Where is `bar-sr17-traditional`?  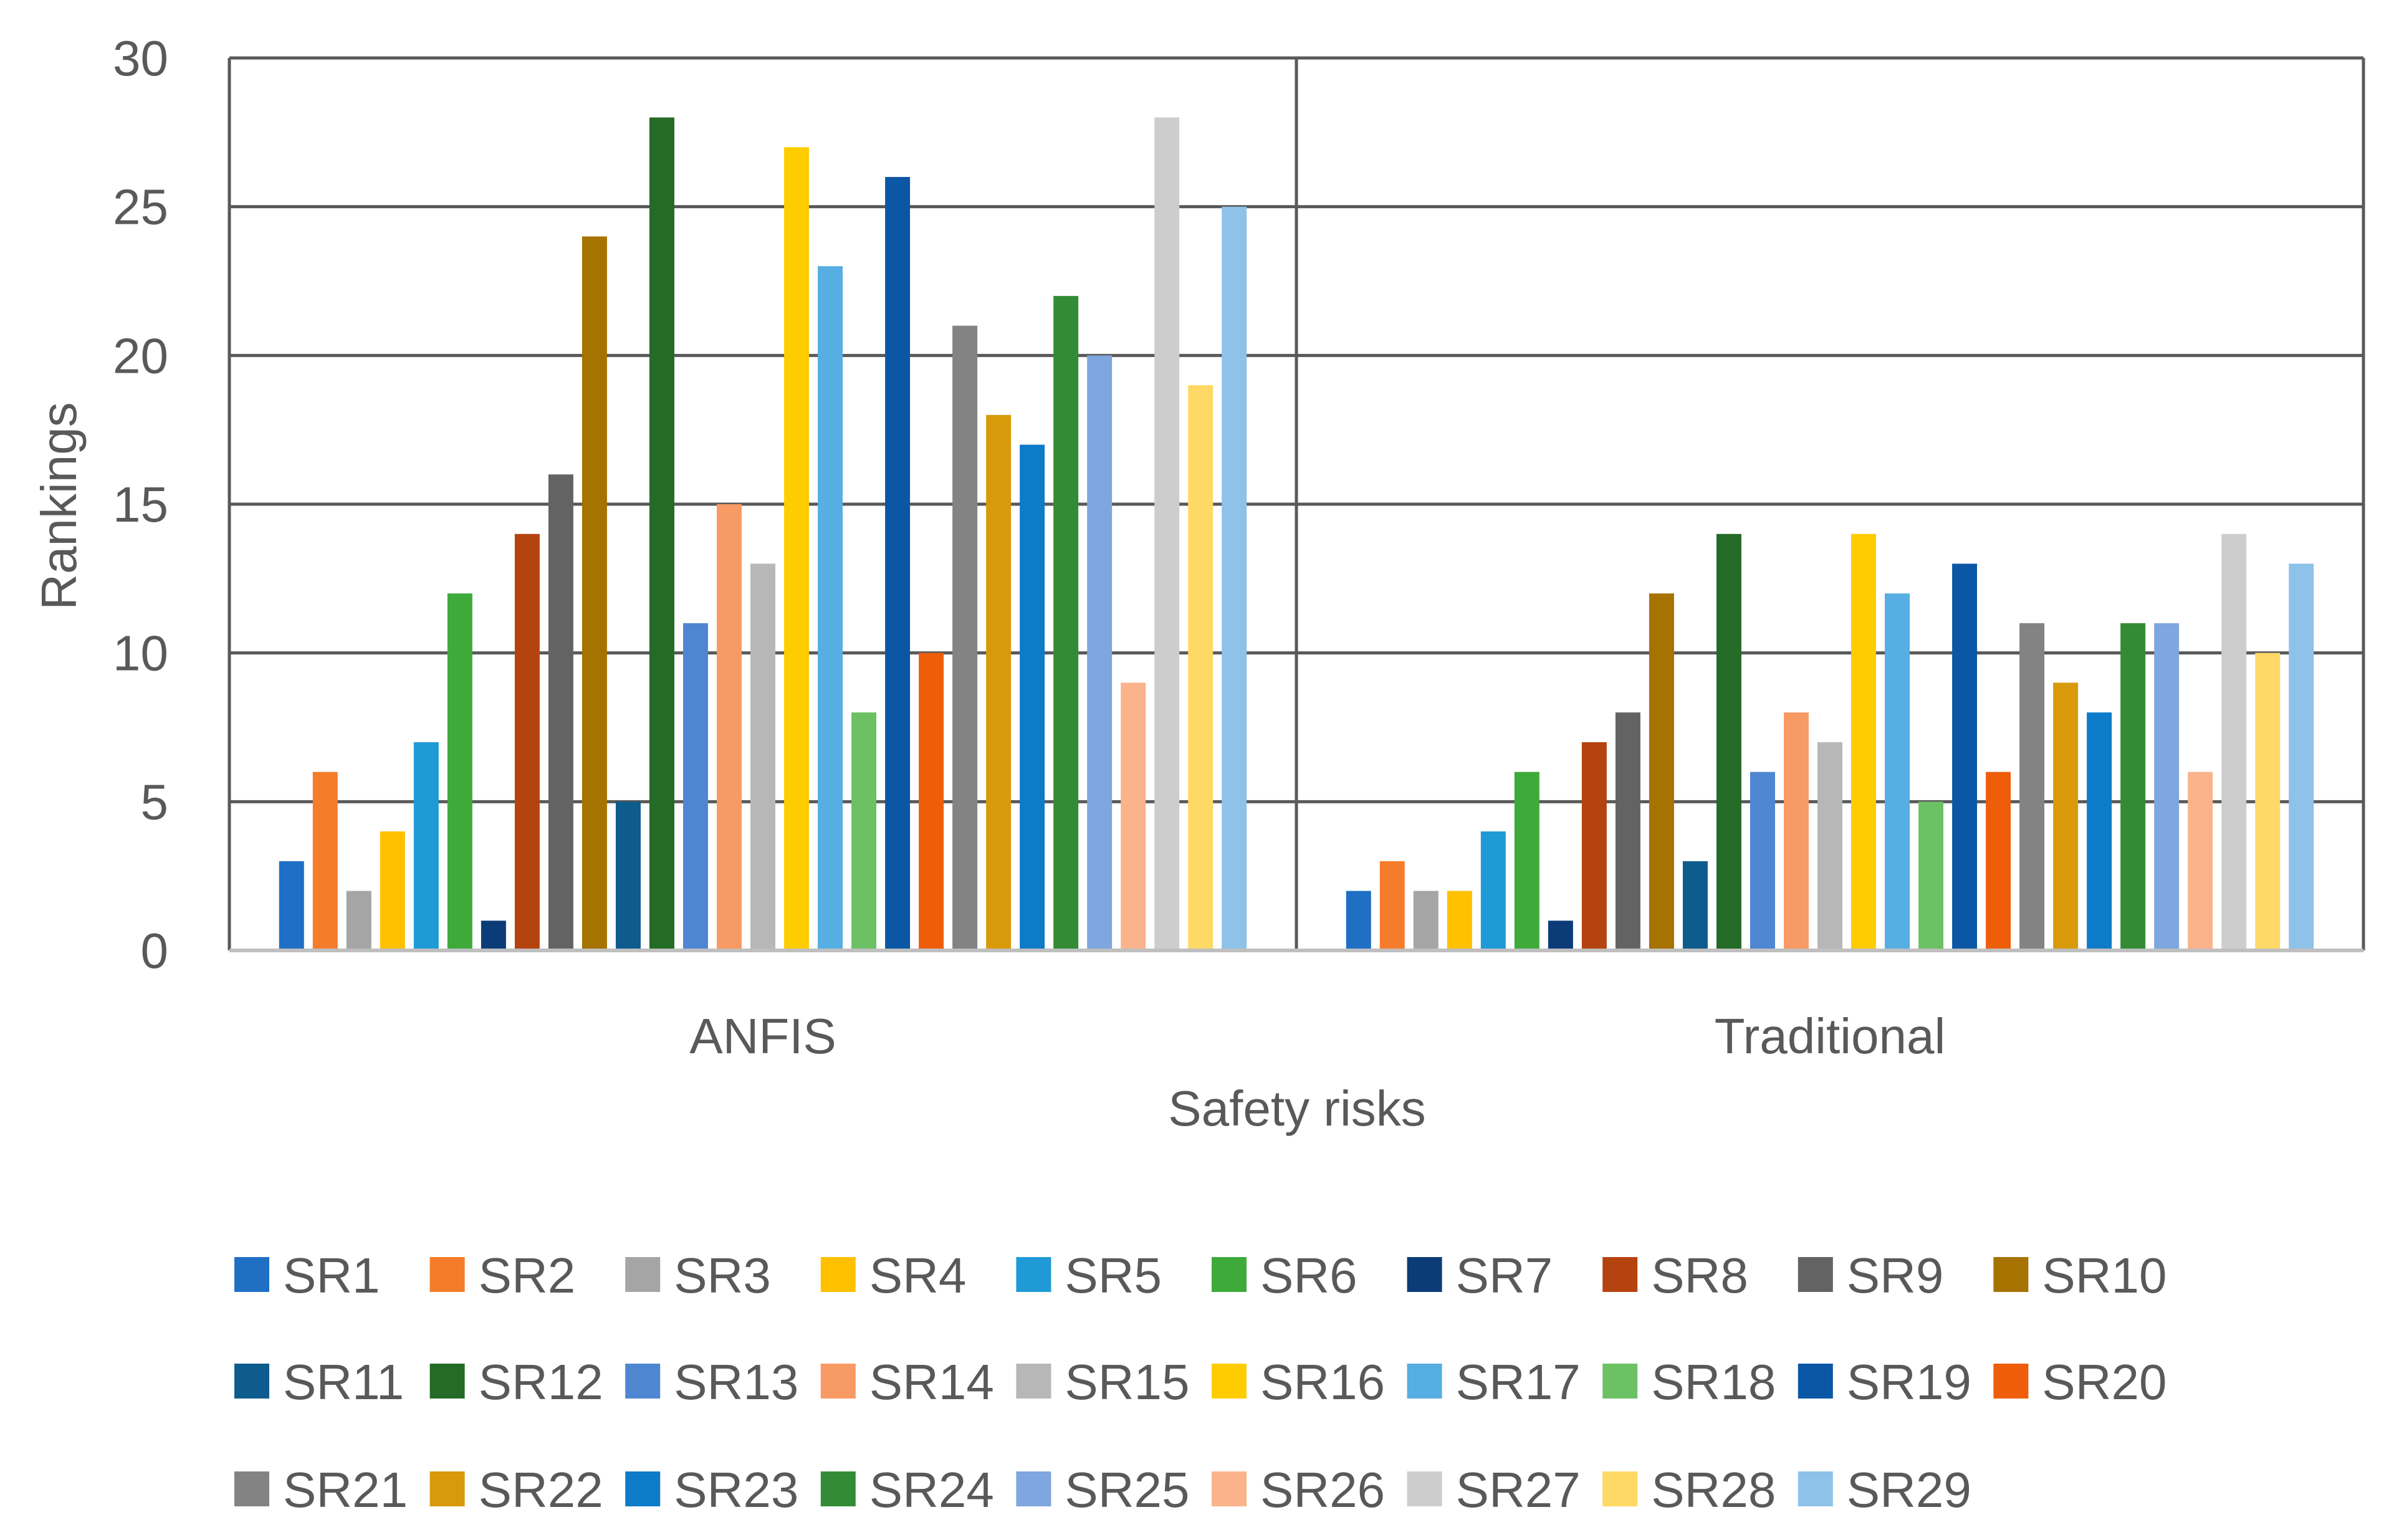 bar-sr17-traditional is located at coordinates (1897, 771).